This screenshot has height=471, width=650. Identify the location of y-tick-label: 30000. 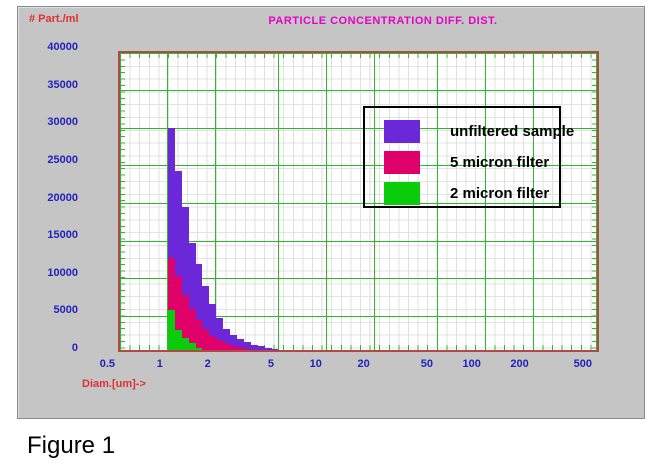
(62, 122).